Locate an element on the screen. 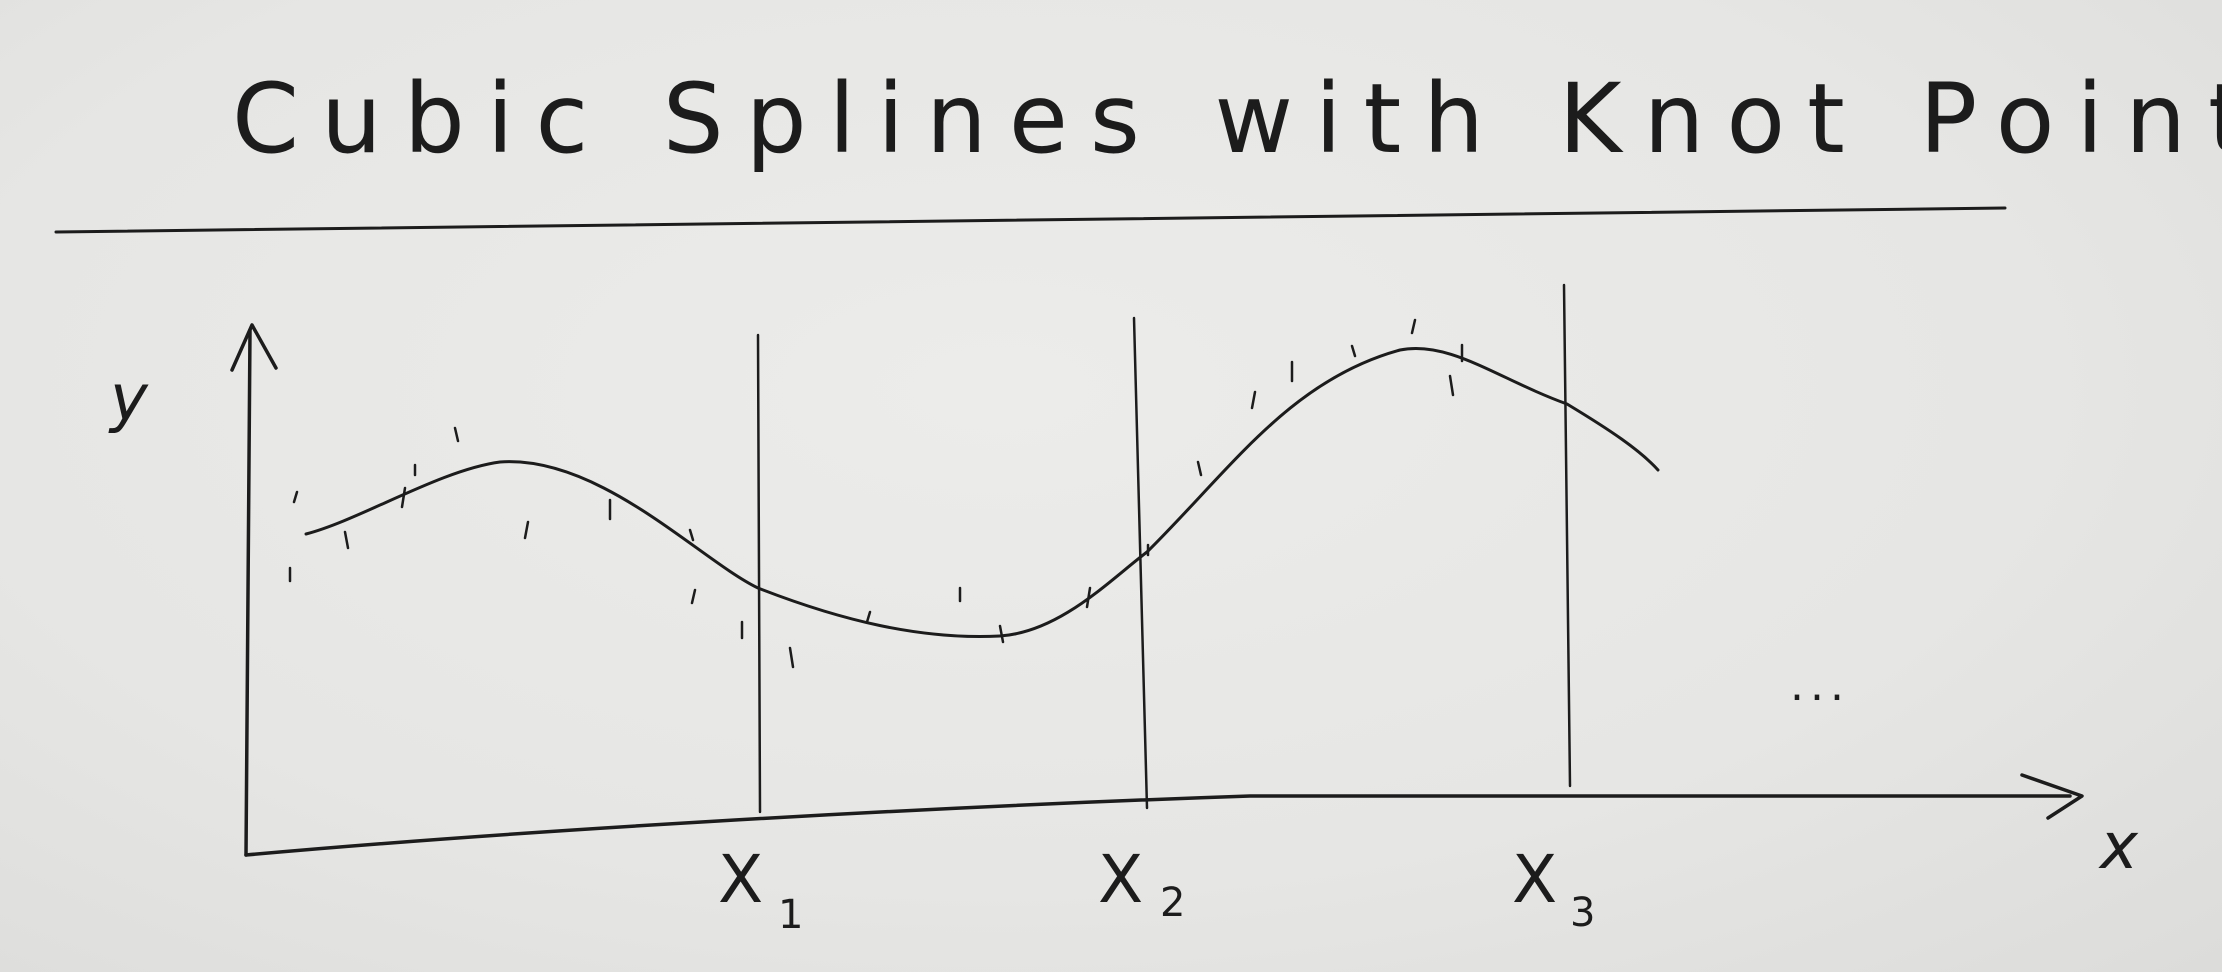 The width and height of the screenshot is (2222, 972). x-axis-arrowhead is located at coordinates (2052, 796).